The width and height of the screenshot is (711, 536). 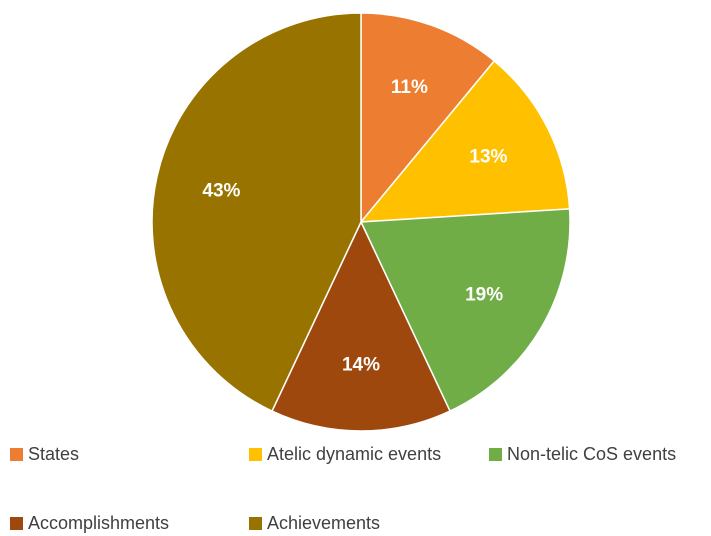 I want to click on data-label-non-telic-cos-events: 19%, so click(x=484, y=294).